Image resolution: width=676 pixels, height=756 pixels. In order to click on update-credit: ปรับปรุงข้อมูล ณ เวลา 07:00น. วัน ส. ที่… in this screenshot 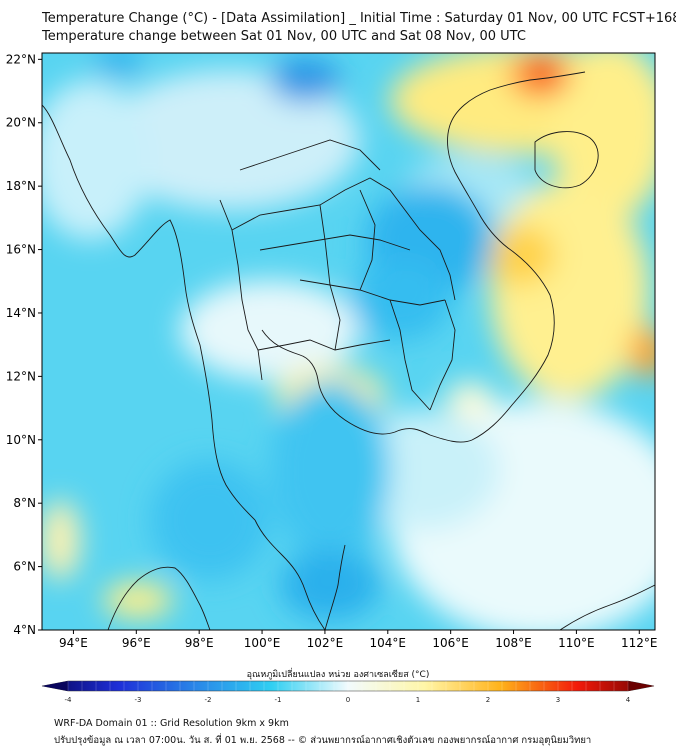, I will do `click(323, 740)`.